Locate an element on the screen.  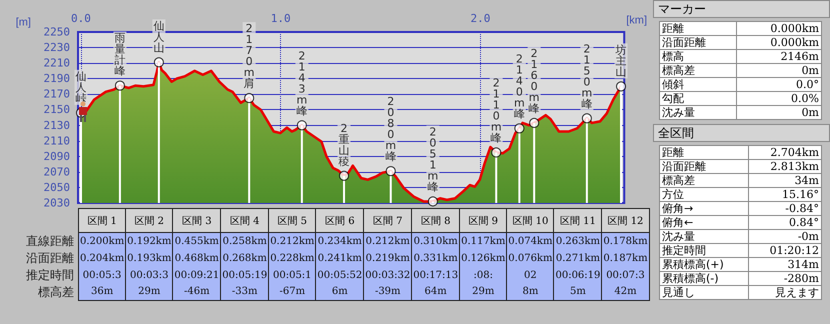
category-label: 標高差 is located at coordinates (56, 291).